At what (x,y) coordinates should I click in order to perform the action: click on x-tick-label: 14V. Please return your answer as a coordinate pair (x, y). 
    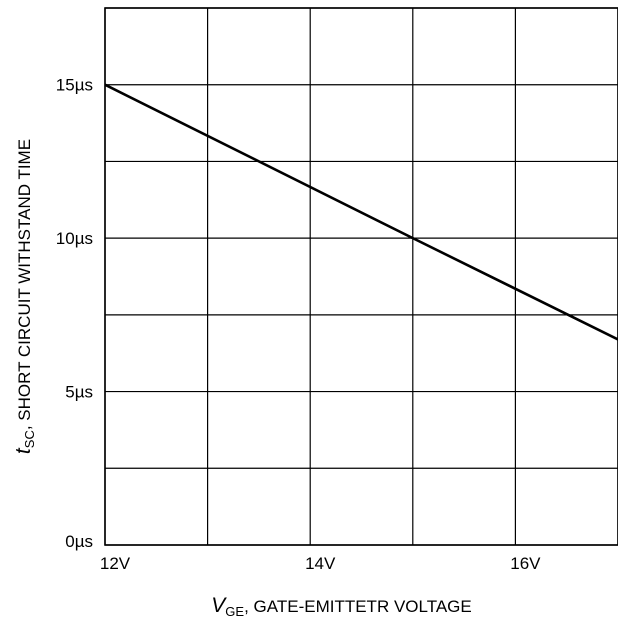
    Looking at the image, I should click on (320, 563).